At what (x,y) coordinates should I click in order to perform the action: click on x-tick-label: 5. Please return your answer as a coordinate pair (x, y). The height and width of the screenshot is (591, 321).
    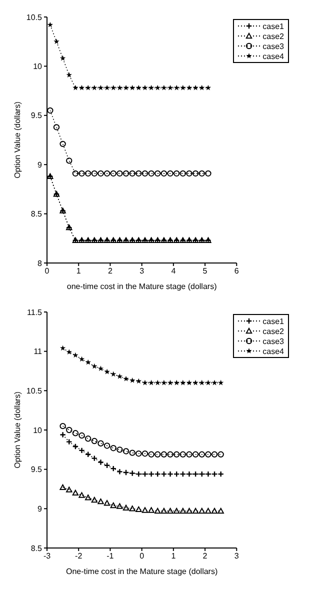
    Looking at the image, I should click on (205, 271).